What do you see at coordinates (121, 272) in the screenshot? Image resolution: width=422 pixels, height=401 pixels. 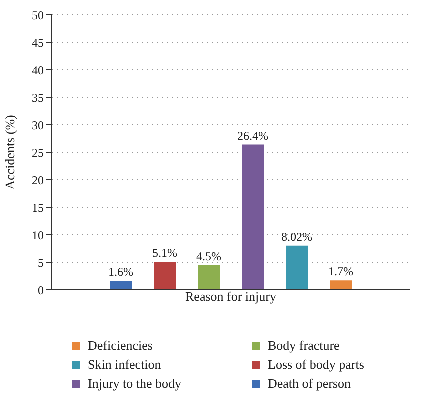 I see `data-label: 1.6%` at bounding box center [121, 272].